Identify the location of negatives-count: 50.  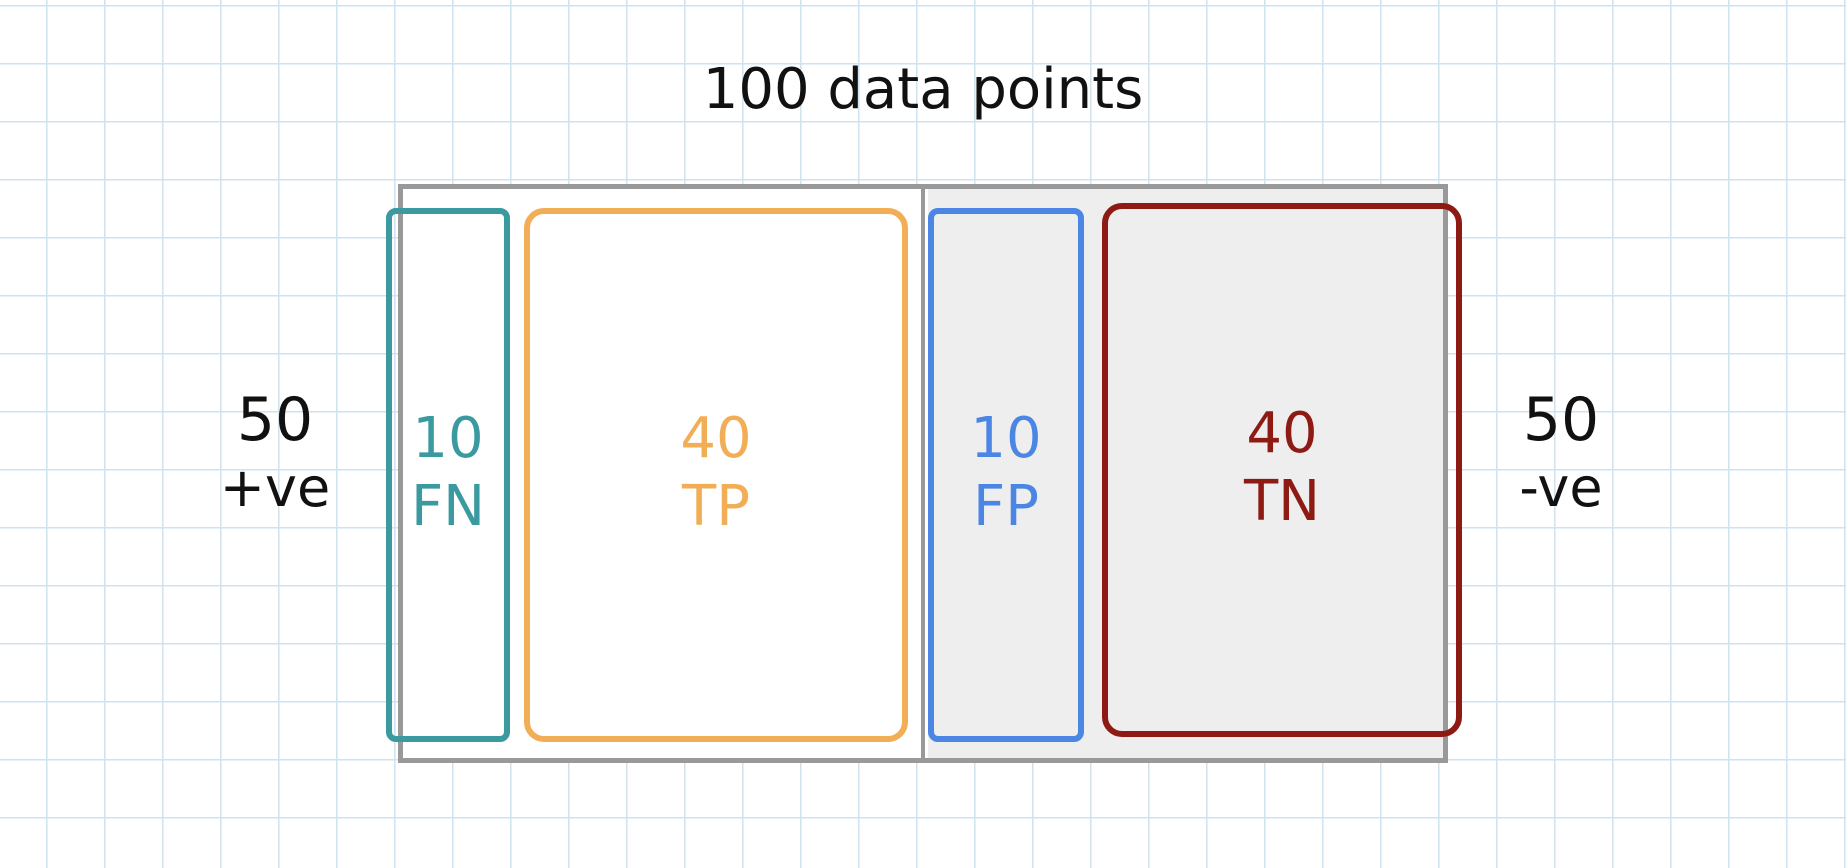
(1561, 420).